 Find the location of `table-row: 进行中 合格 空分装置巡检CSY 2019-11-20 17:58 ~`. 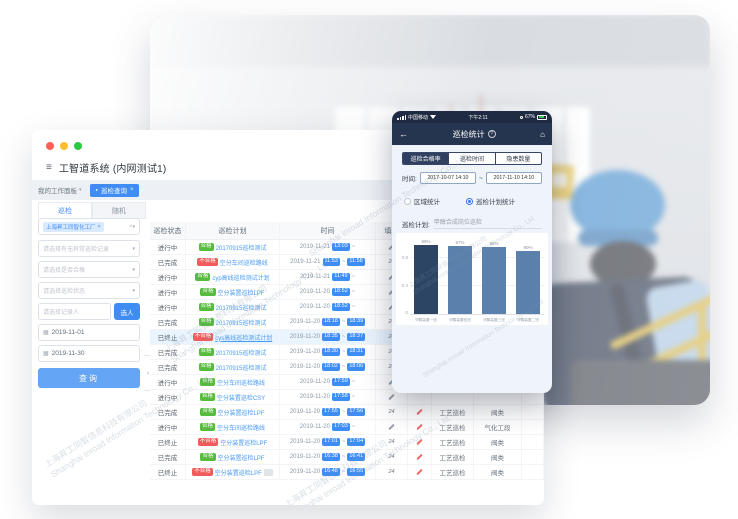

table-row: 进行中 合格 空分装置巡检CSY 2019-11-20 17:58 ~ is located at coordinates (347, 397).